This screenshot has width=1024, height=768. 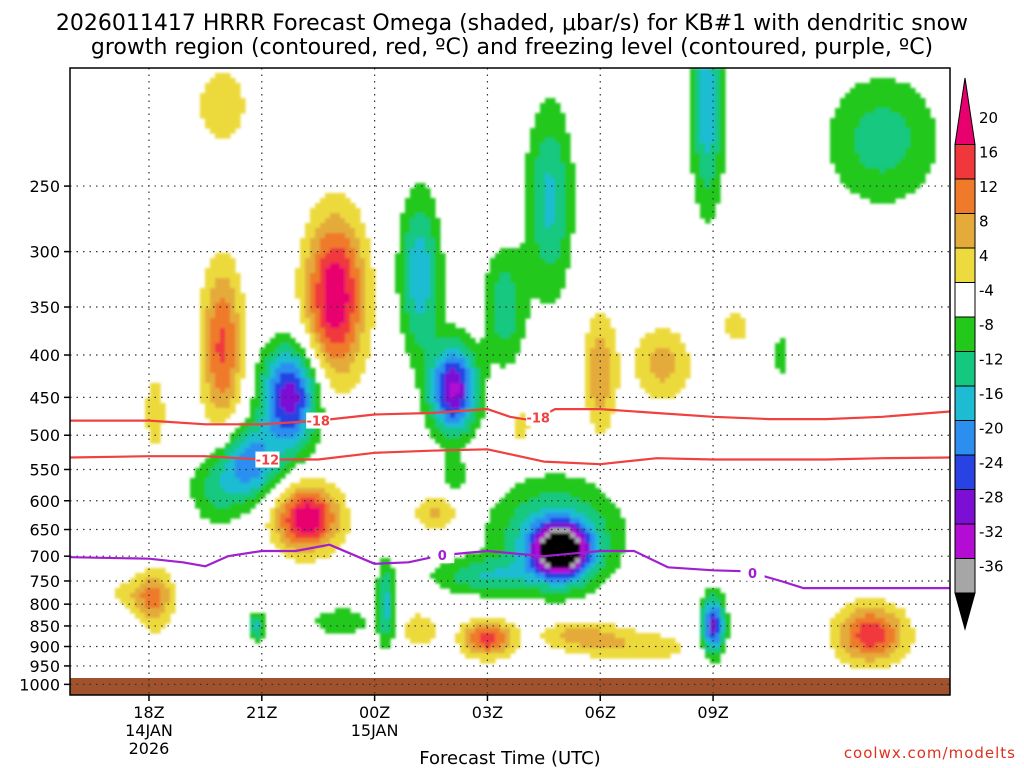 I want to click on y-tick-label: 600, so click(x=44, y=501).